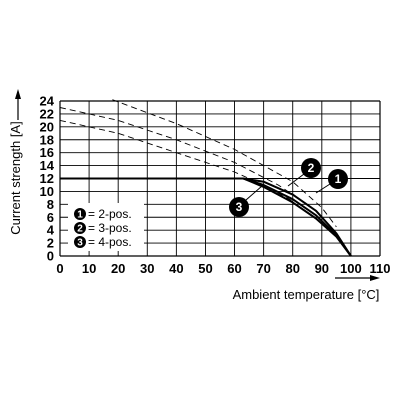  Describe the element at coordinates (306, 294) in the screenshot. I see `x-axis-title: Ambient temperature [°C]` at that location.